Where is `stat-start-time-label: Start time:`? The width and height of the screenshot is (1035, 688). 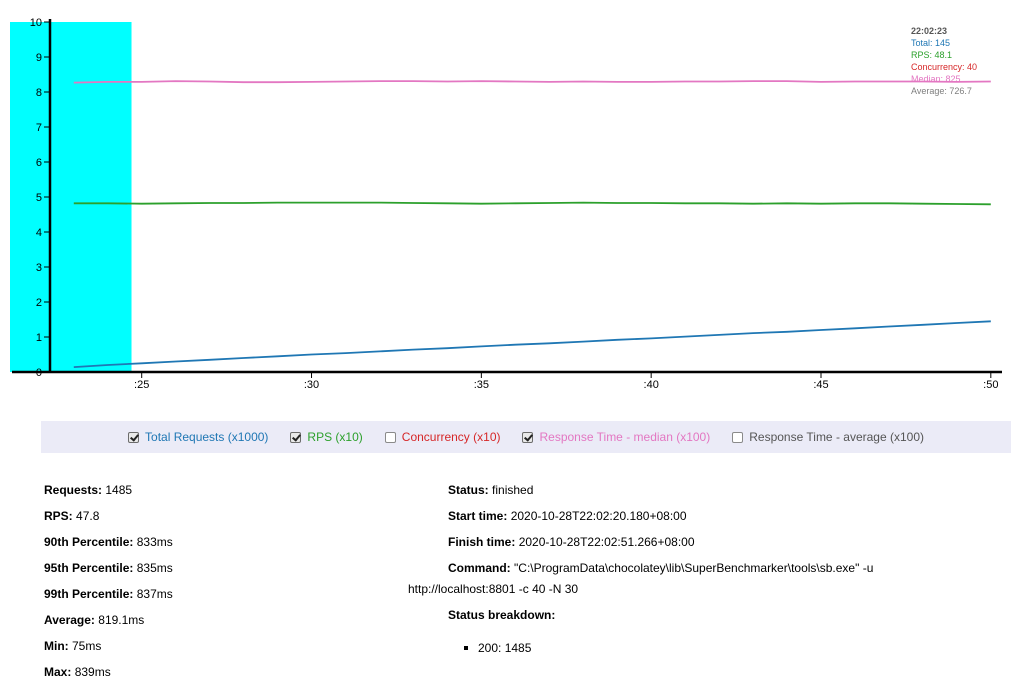
stat-start-time-label: Start time: is located at coordinates (478, 516).